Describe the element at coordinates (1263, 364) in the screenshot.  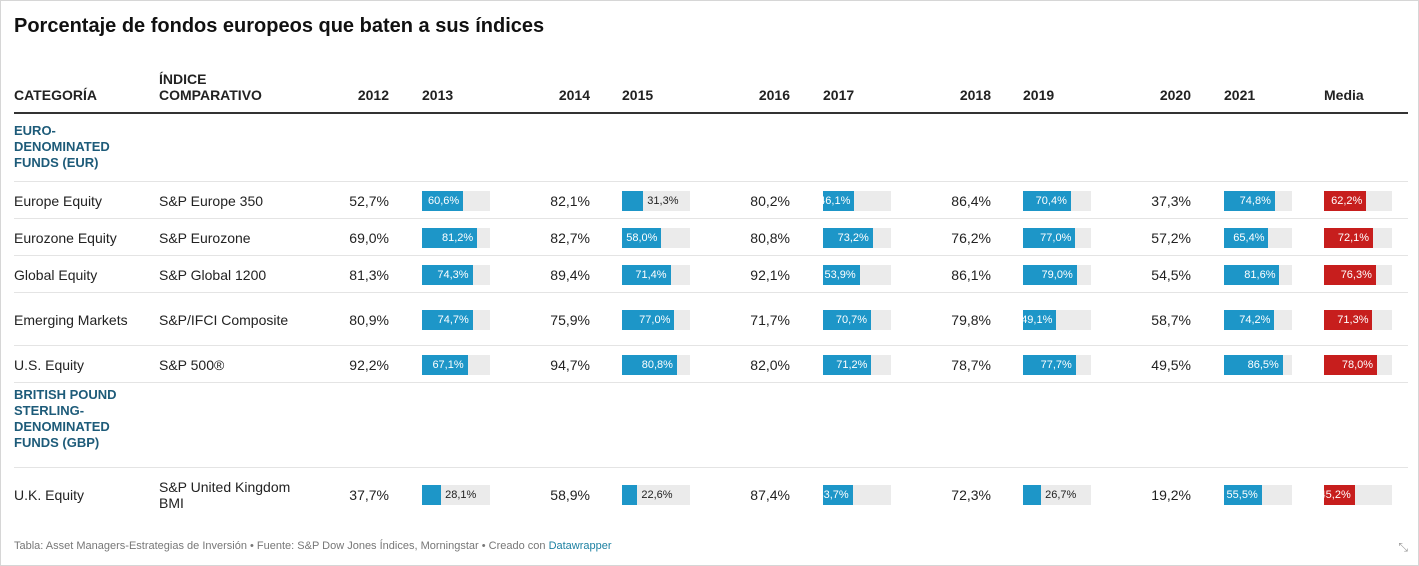
I see `bar-label: 86,5%` at that location.